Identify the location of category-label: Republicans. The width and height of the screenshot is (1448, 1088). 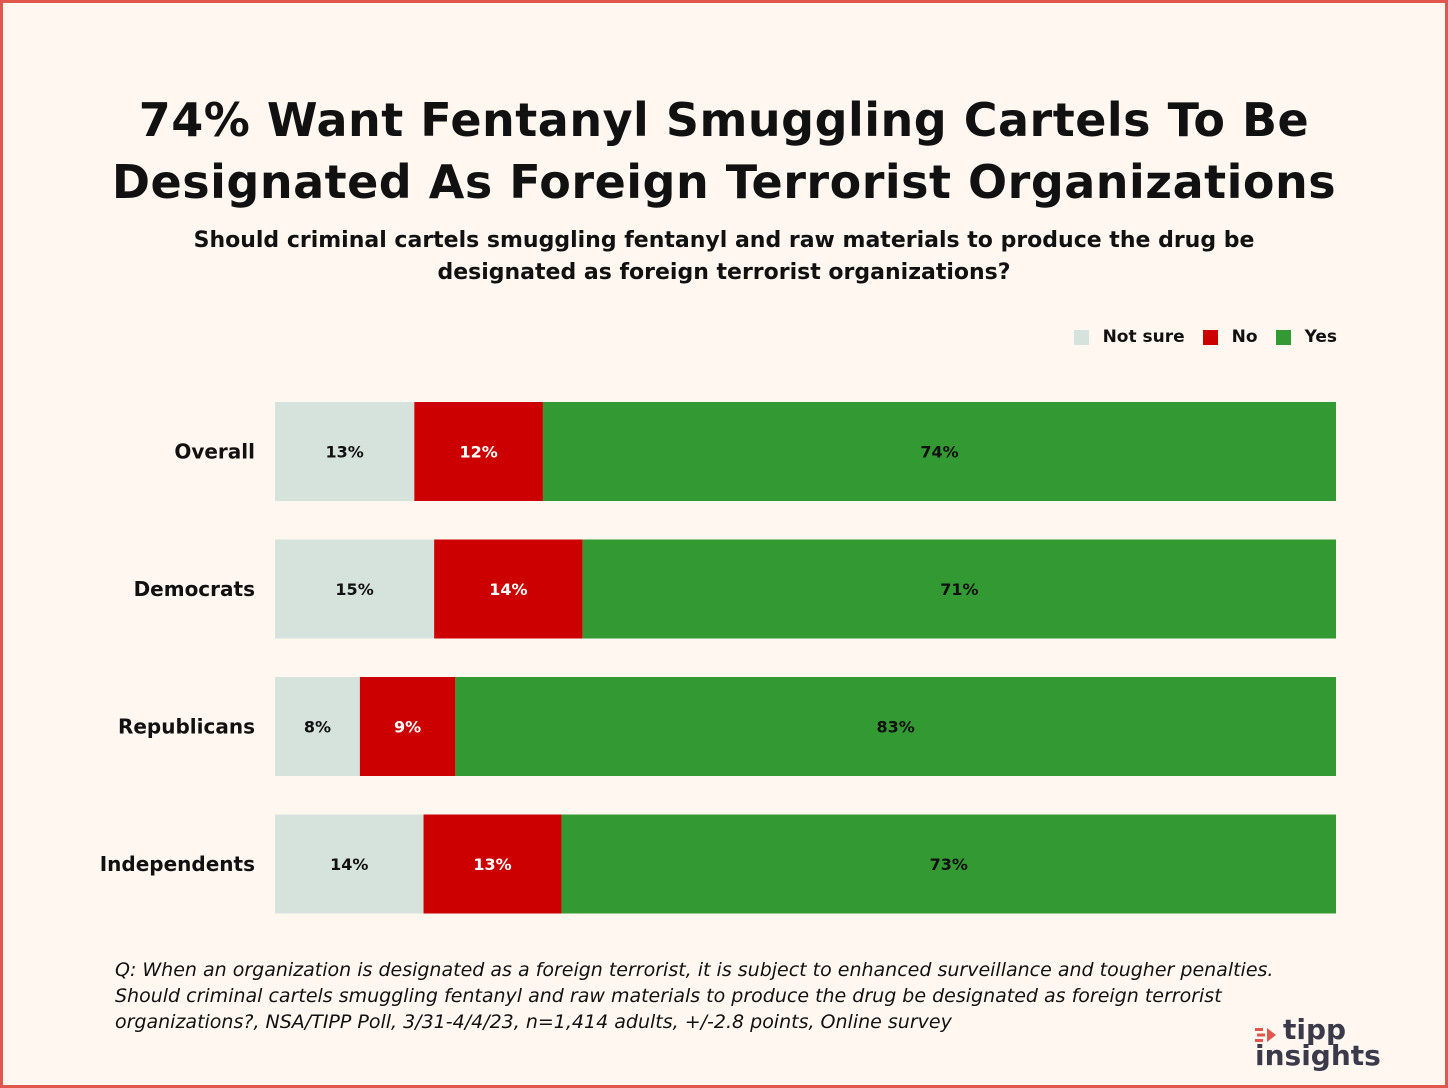
(186, 727).